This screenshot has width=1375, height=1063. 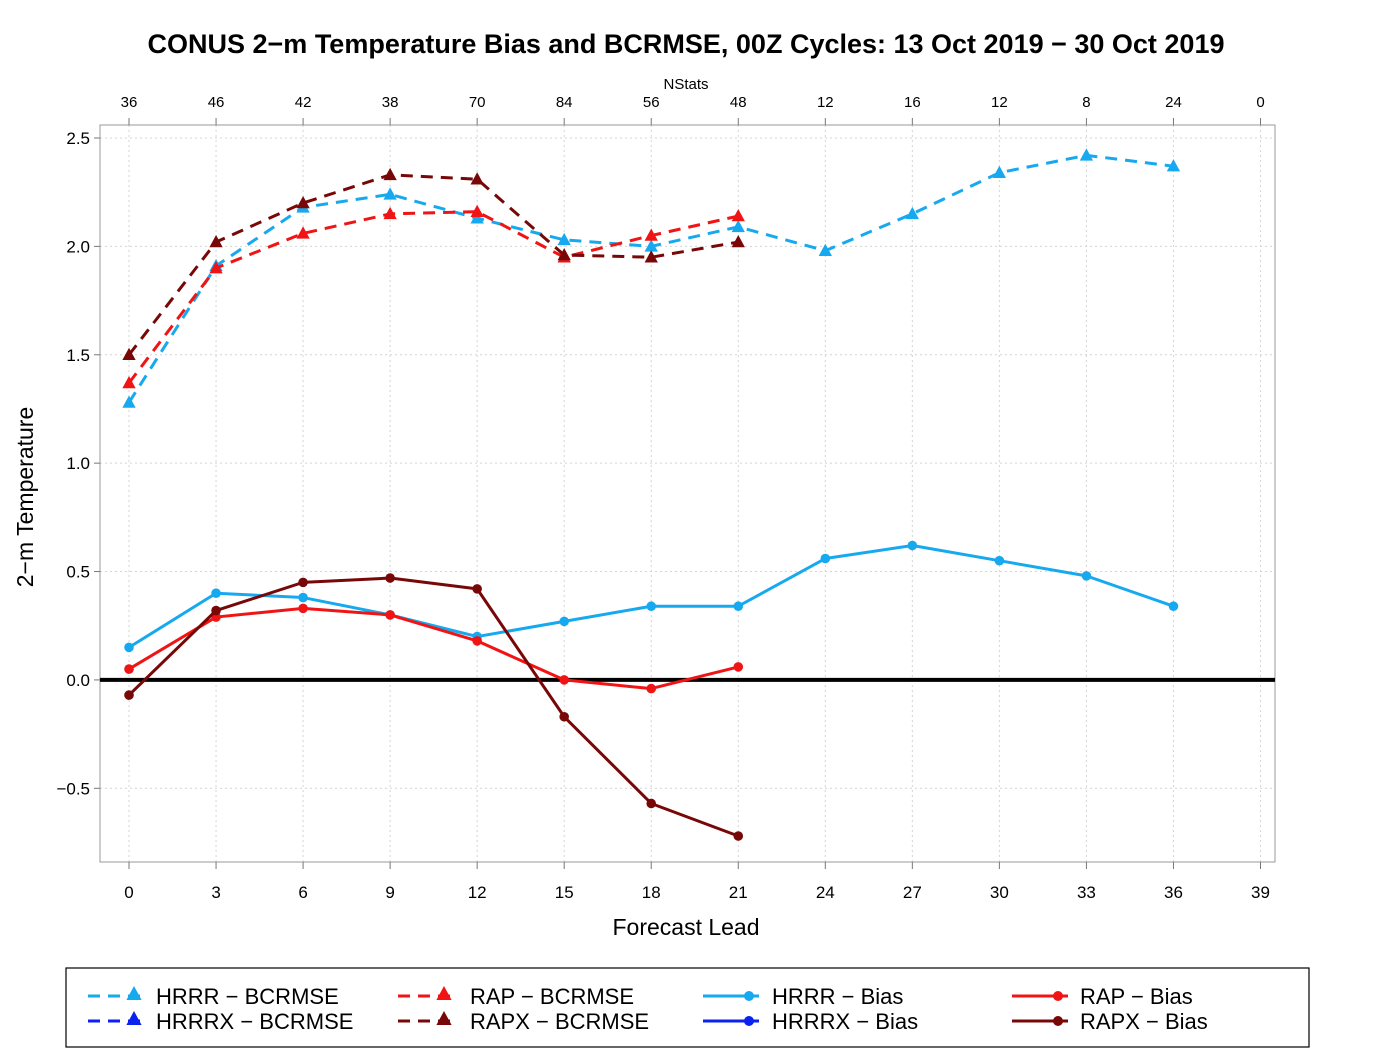 I want to click on legend-entry-rapx-bias: RAPX − Bias, so click(x=1110, y=1021).